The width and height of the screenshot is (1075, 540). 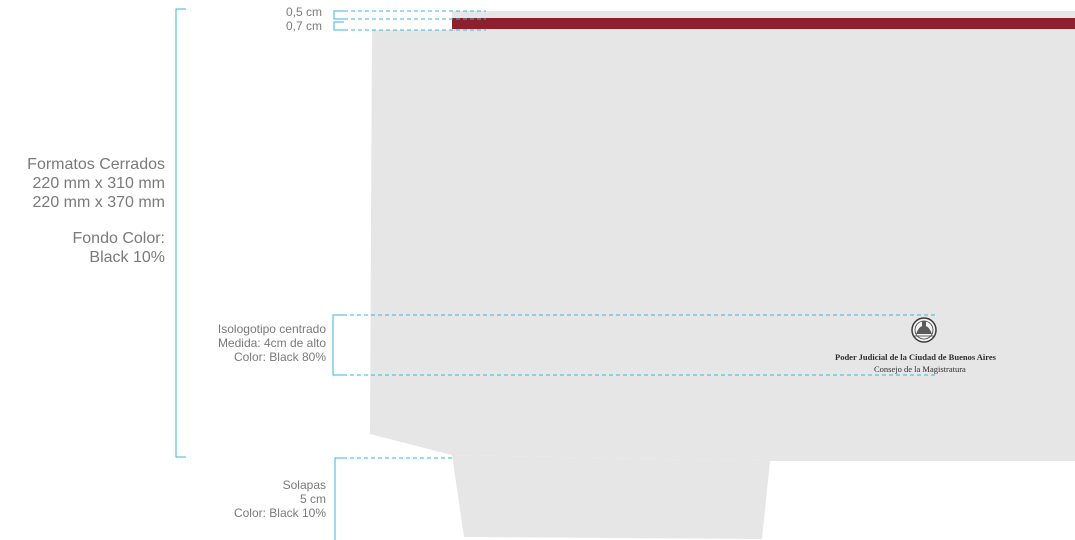 What do you see at coordinates (96, 164) in the screenshot?
I see `formats-title: Formatos Cerrados` at bounding box center [96, 164].